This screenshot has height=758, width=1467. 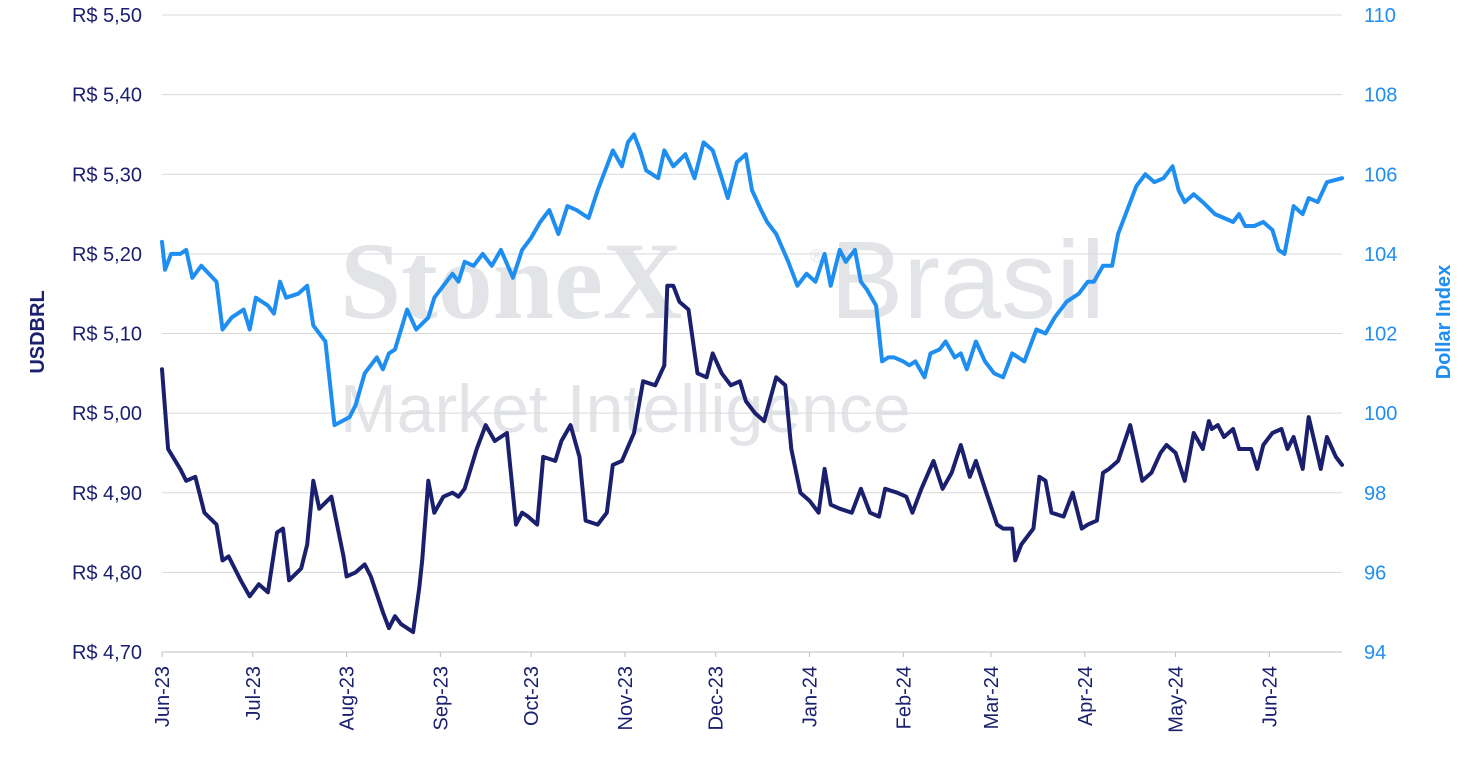 What do you see at coordinates (441, 698) in the screenshot?
I see `x-tick-label: Sep-23` at bounding box center [441, 698].